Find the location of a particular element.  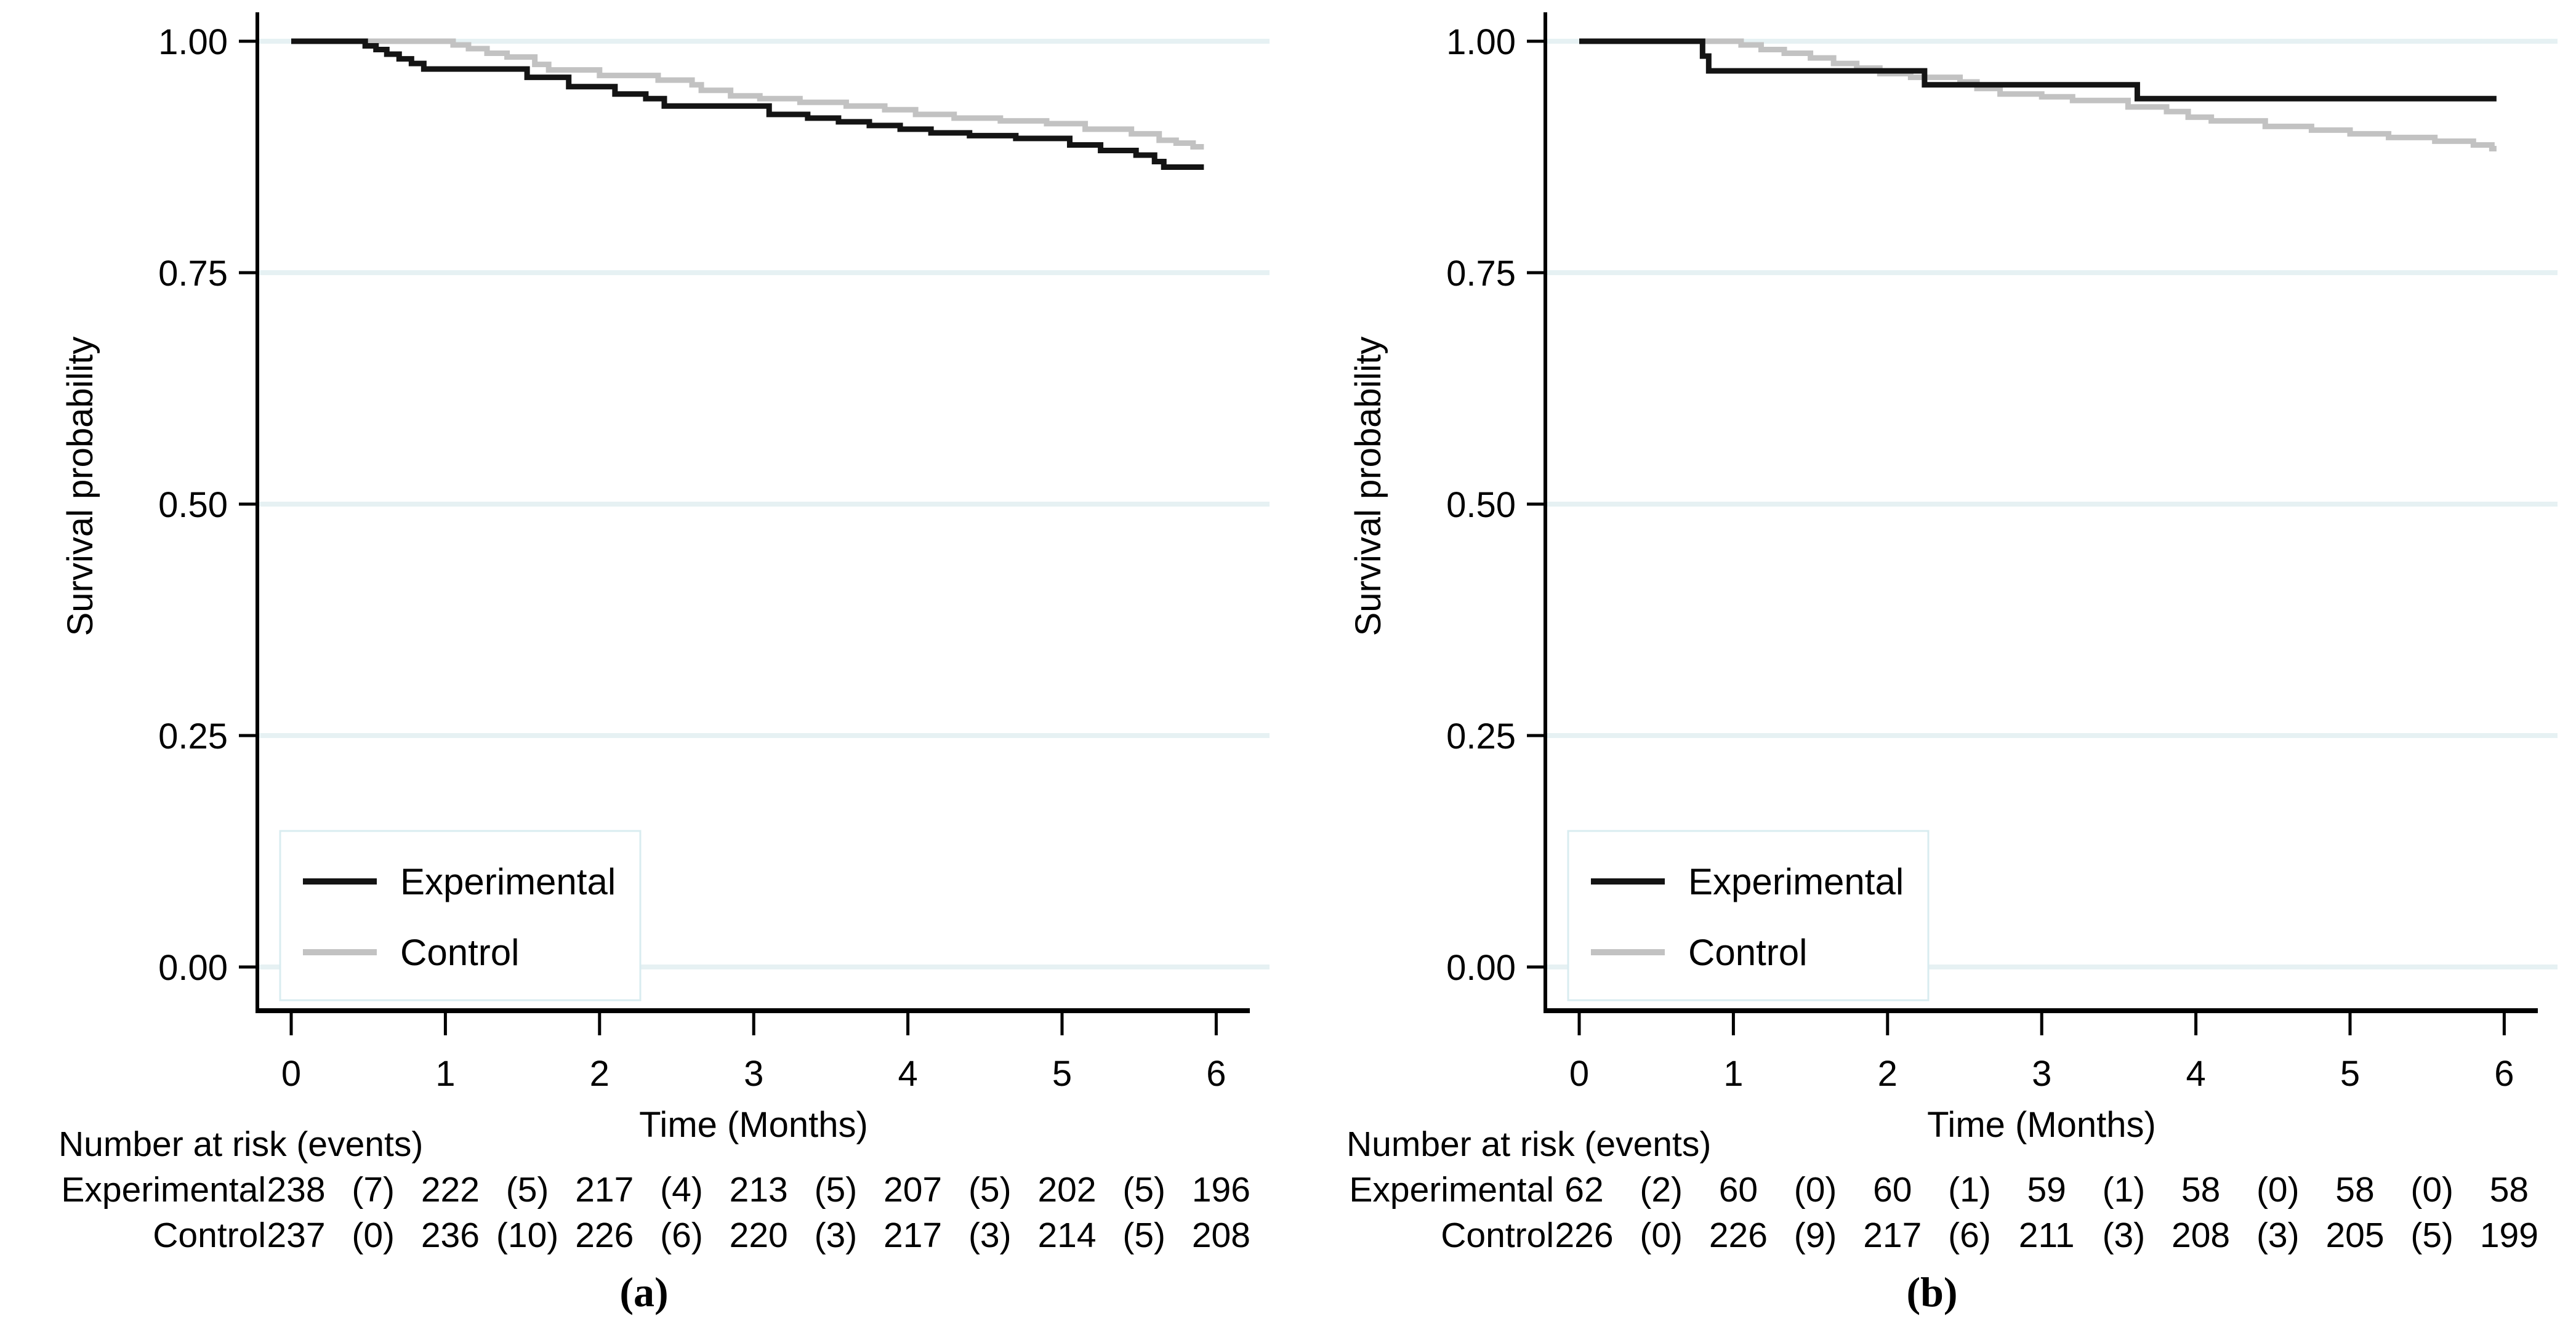

risk-cell: 211 is located at coordinates (2047, 1235).